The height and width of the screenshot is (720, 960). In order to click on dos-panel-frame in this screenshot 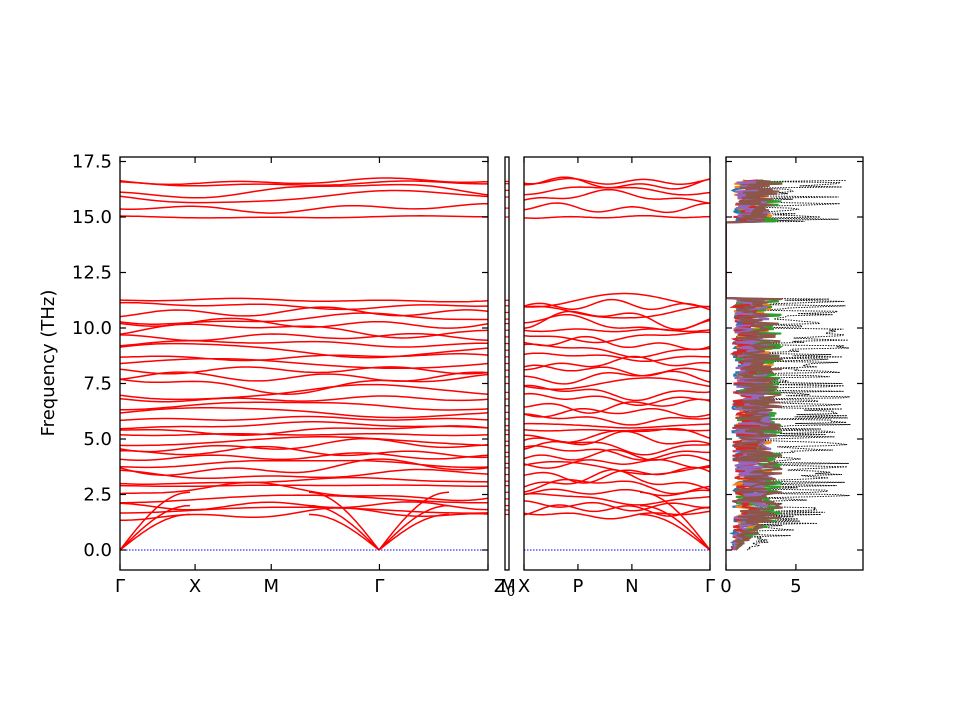, I will do `click(794, 363)`.